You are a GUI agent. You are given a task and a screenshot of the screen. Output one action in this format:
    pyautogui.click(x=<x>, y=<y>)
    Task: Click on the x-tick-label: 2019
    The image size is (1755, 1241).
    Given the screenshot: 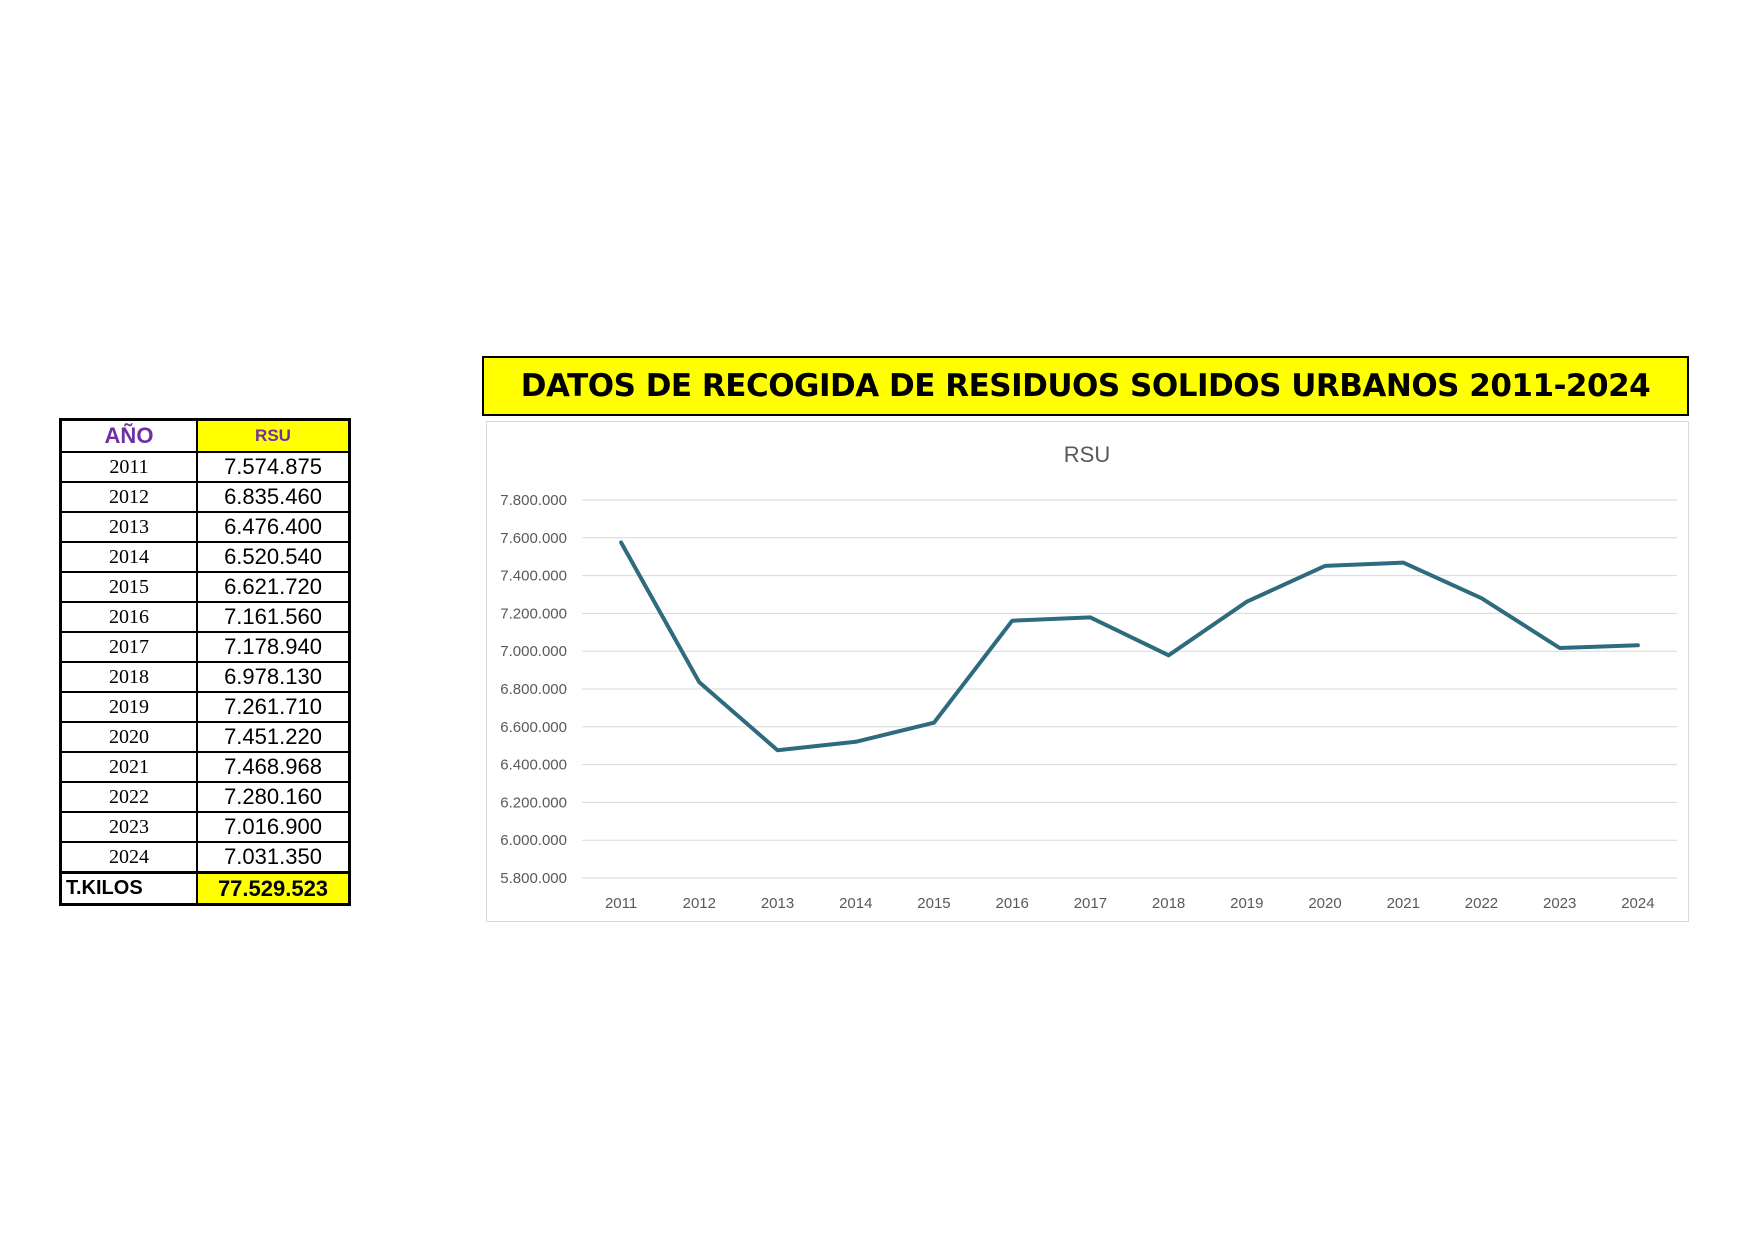 What is the action you would take?
    pyautogui.click(x=1246, y=903)
    